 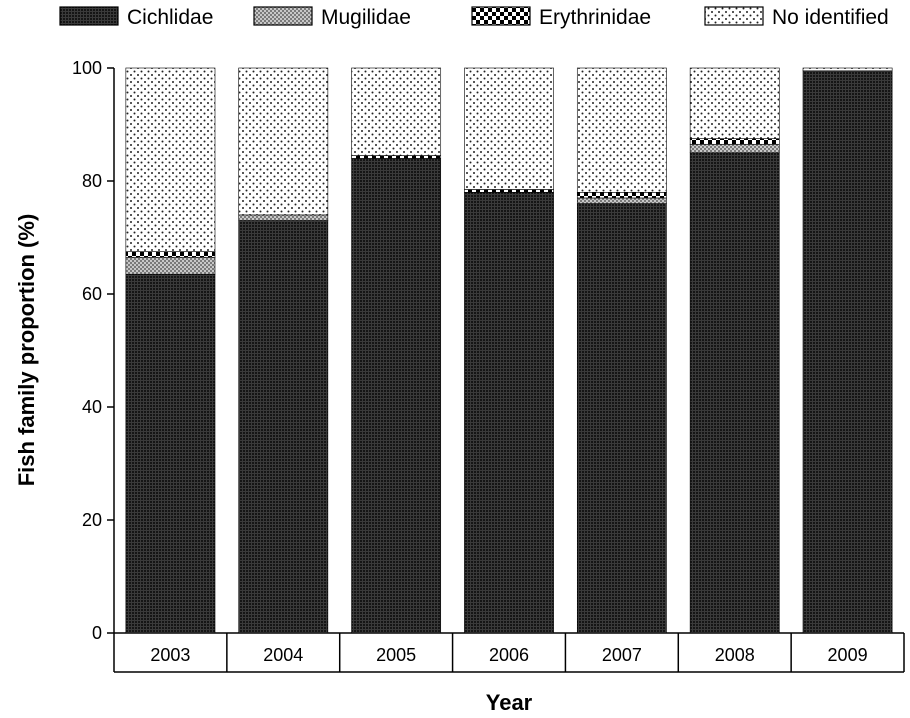 What do you see at coordinates (396, 655) in the screenshot?
I see `x-tick-label: 2005` at bounding box center [396, 655].